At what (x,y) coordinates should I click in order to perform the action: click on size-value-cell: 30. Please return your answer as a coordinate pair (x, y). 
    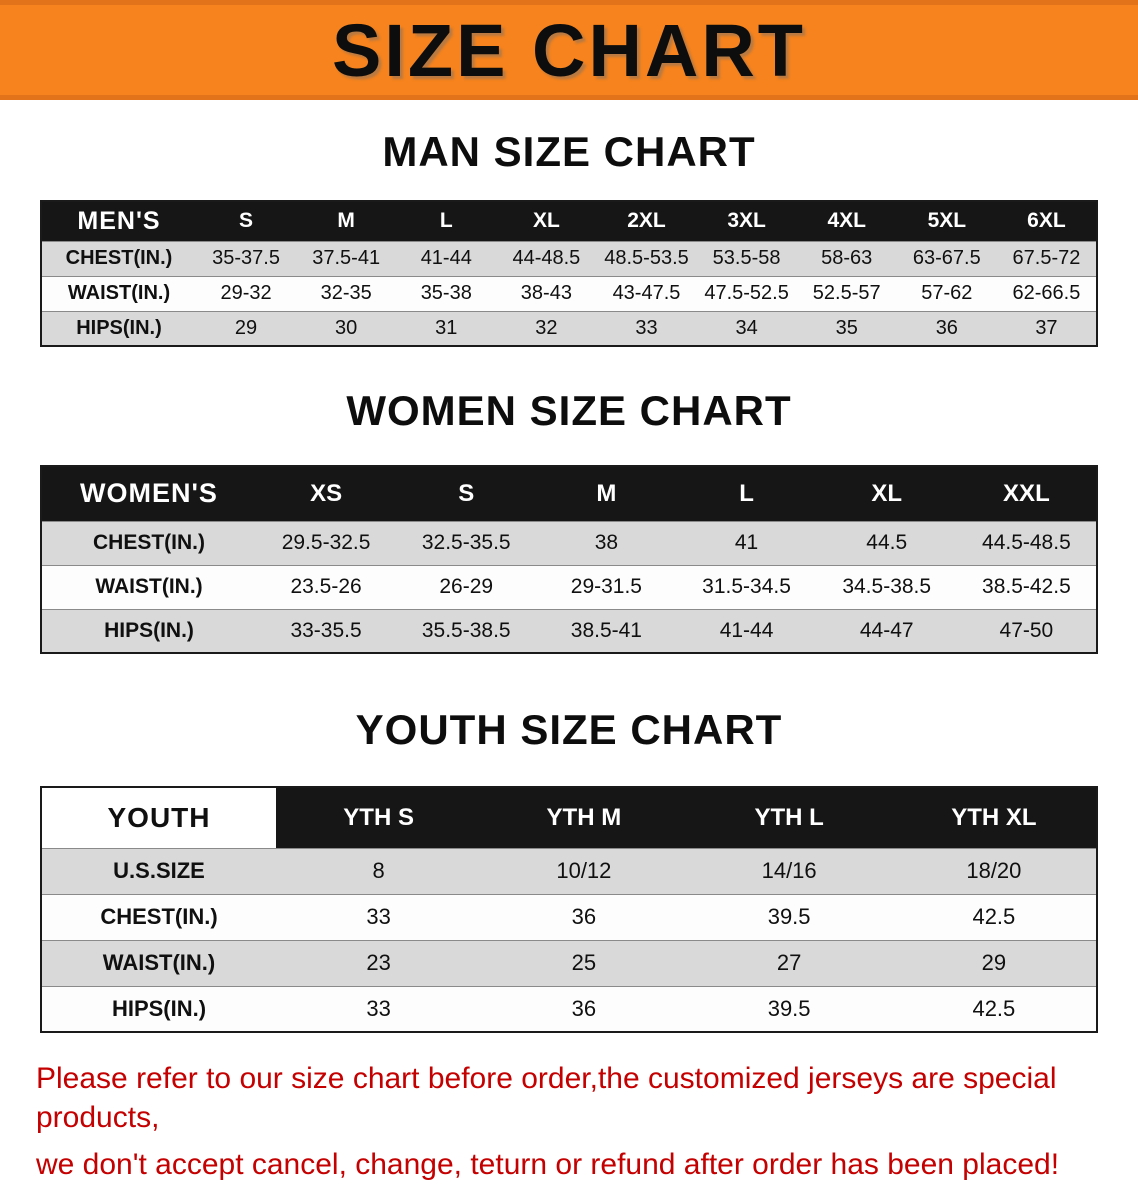
    Looking at the image, I should click on (346, 327).